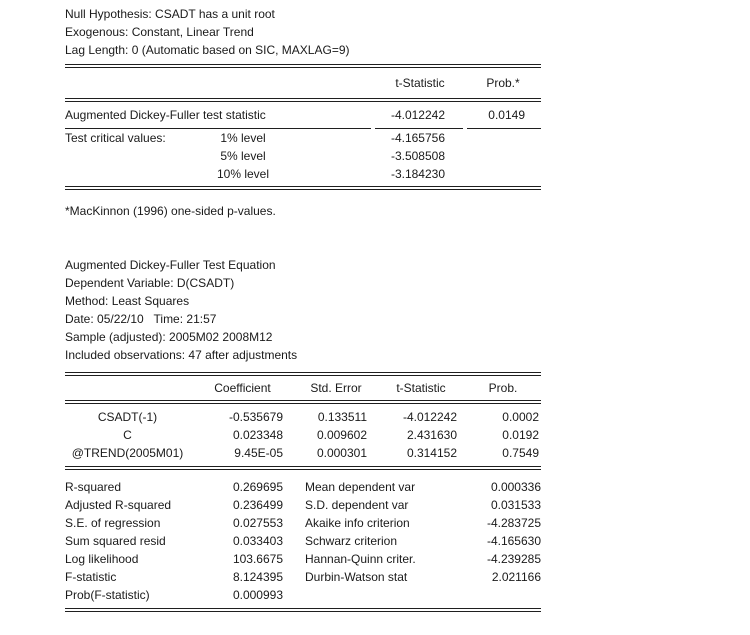 Image resolution: width=750 pixels, height=635 pixels. What do you see at coordinates (127, 453) in the screenshot?
I see `variable-name: @TREND(2005M01)` at bounding box center [127, 453].